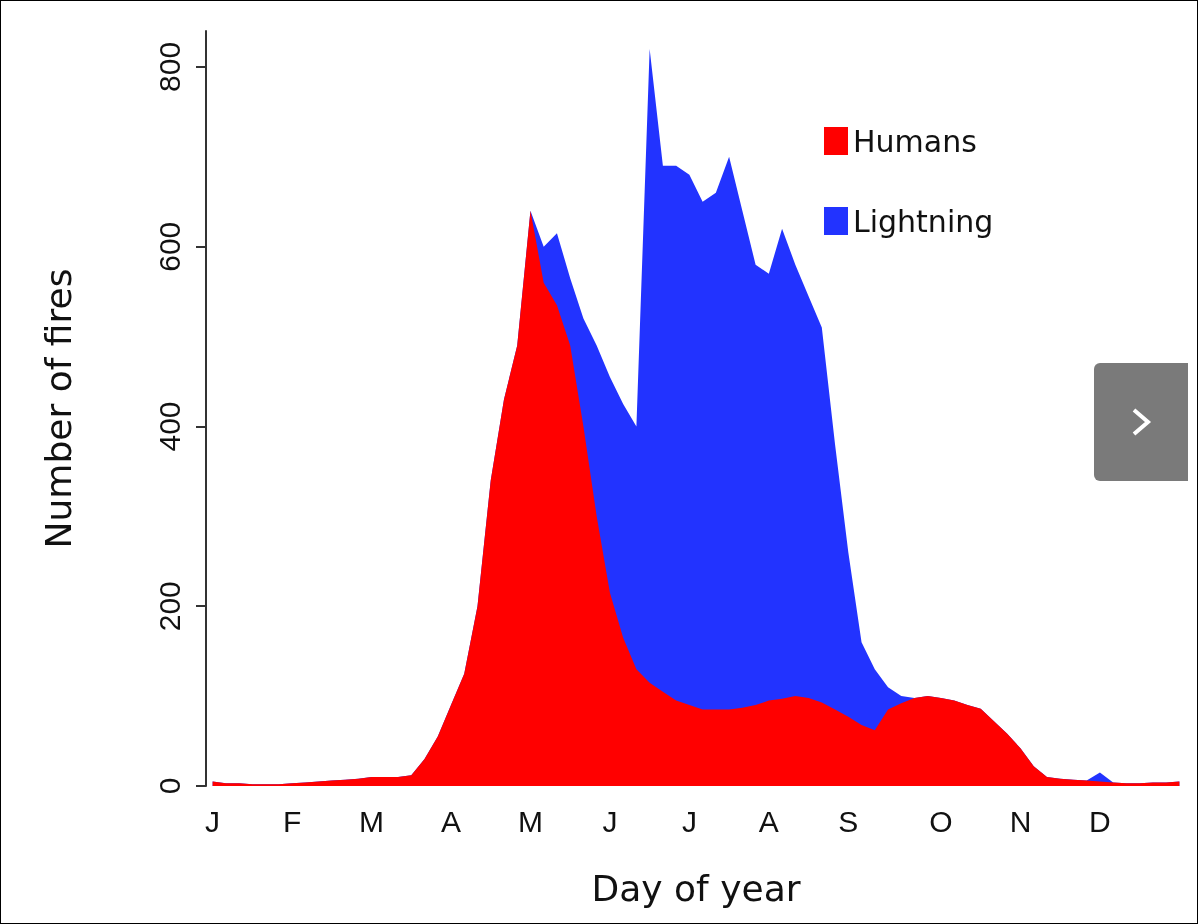  Describe the element at coordinates (1020, 821) in the screenshot. I see `x-tick-label: N` at that location.